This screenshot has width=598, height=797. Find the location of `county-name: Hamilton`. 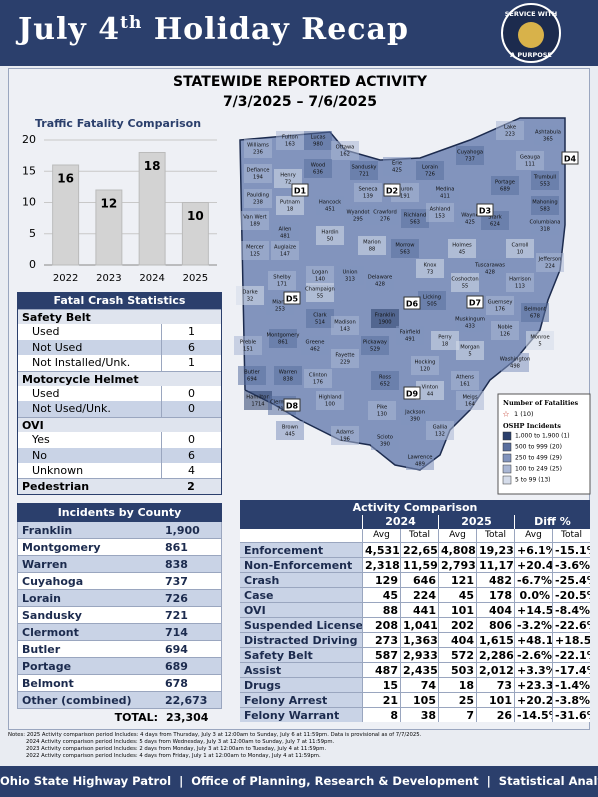

county-name: Hamilton is located at coordinates (258, 398).